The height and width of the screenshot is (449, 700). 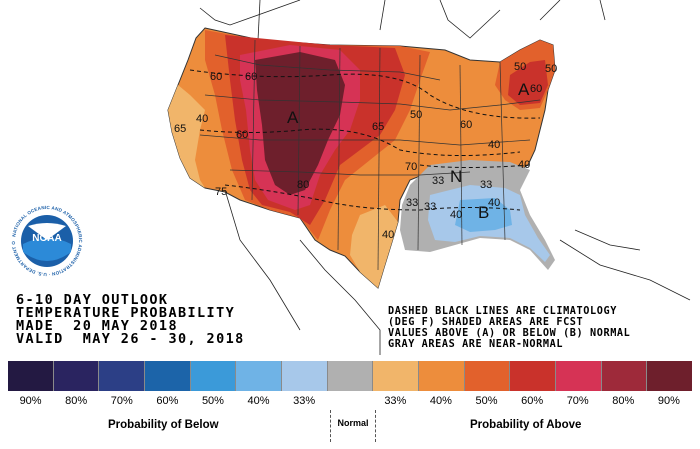 I want to click on contour-label: 70, so click(x=411, y=167).